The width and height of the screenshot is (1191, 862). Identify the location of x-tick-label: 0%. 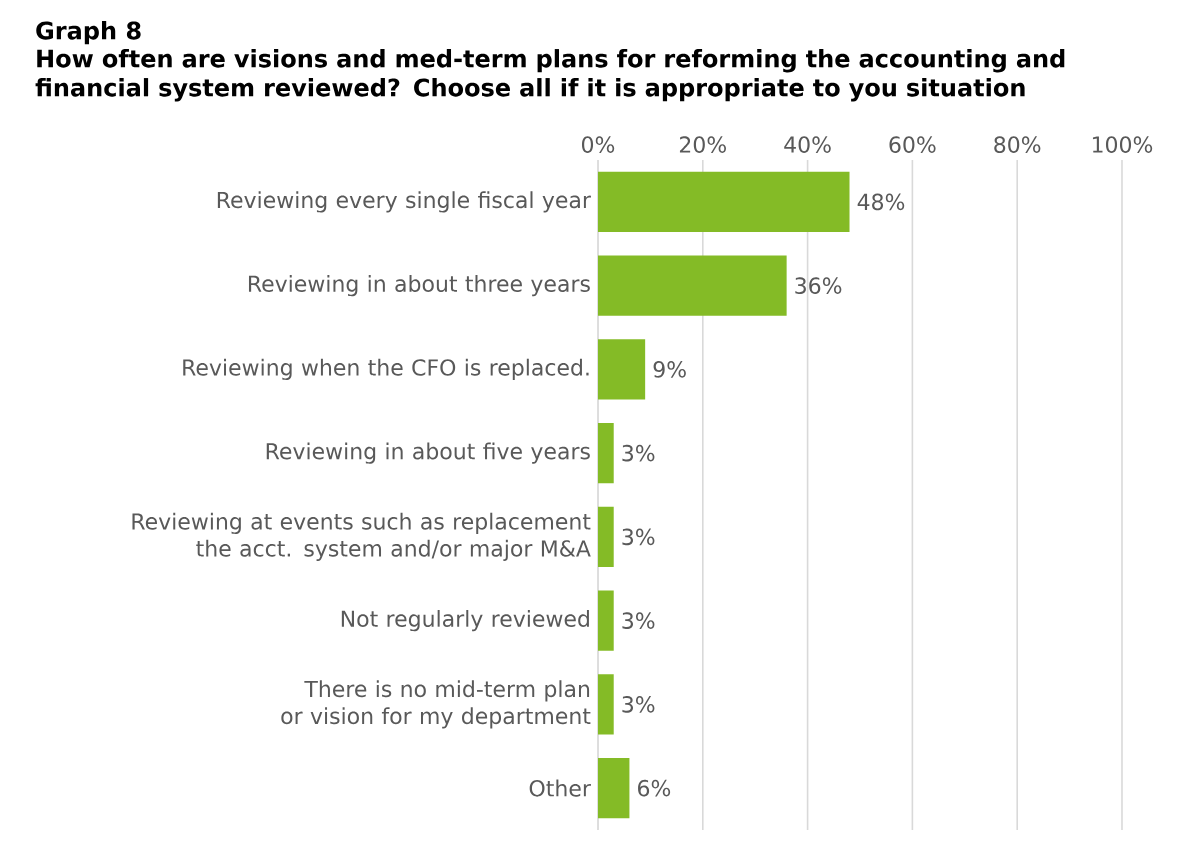
(598, 144).